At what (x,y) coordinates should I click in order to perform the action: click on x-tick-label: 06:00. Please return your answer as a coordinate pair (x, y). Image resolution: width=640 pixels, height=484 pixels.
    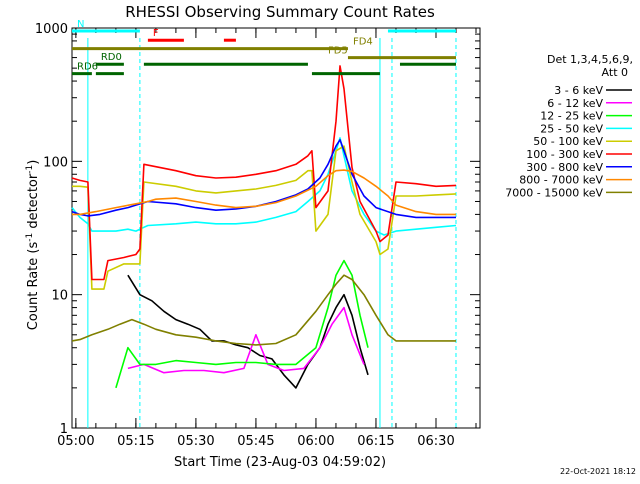
    Looking at the image, I should click on (315, 441).